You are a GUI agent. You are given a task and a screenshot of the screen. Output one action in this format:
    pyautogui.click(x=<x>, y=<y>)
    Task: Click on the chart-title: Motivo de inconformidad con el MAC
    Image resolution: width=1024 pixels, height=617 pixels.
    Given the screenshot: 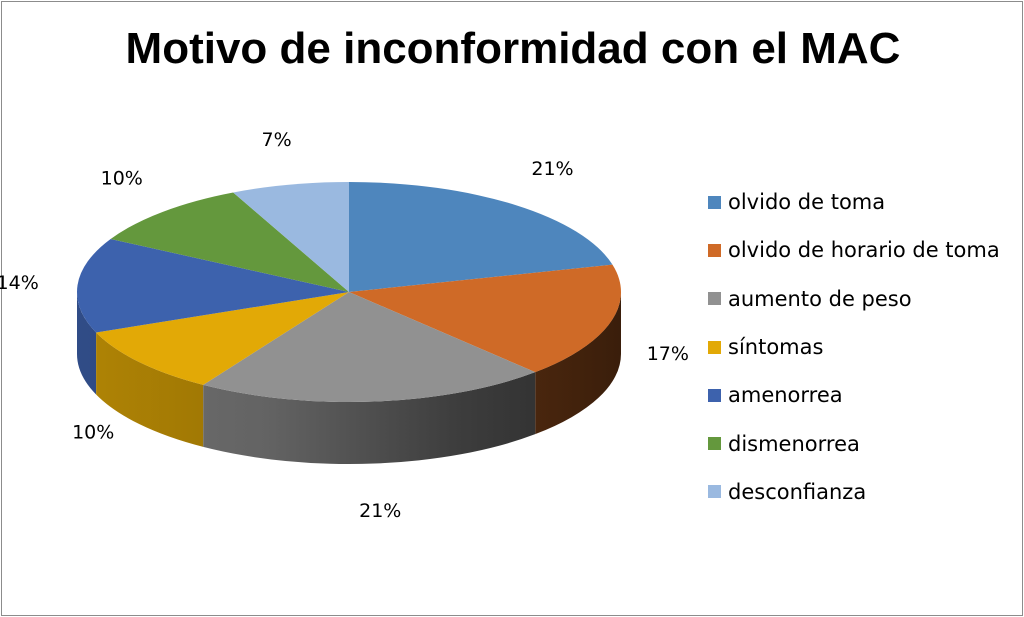 What is the action you would take?
    pyautogui.click(x=513, y=48)
    